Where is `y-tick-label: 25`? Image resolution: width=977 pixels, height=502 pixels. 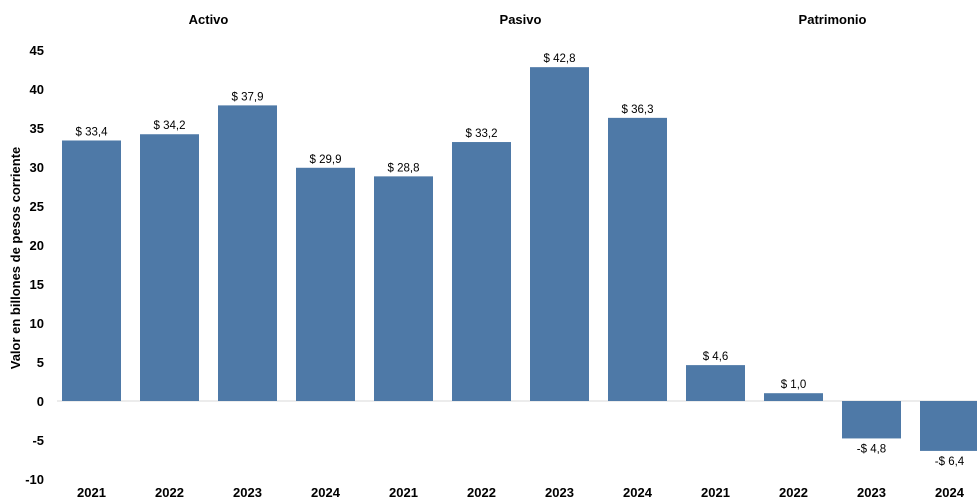 y-tick-label: 25 is located at coordinates (37, 206).